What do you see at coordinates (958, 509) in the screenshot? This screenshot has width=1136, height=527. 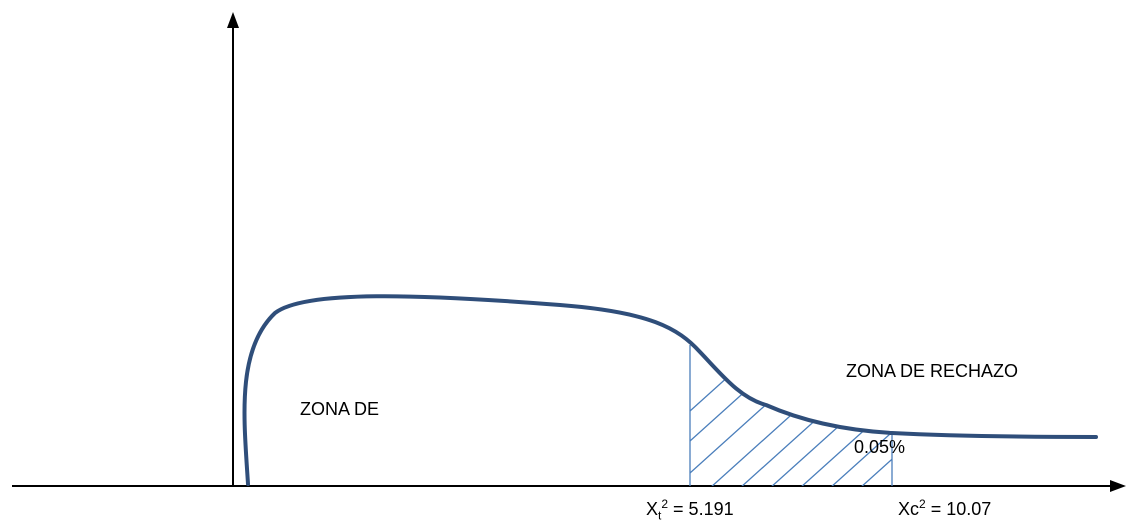 I see `calc-chi-value: = 10.07` at bounding box center [958, 509].